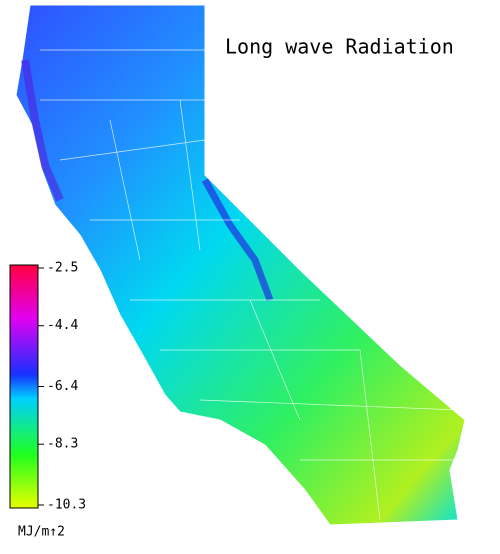 Image resolution: width=500 pixels, height=554 pixels. I want to click on coast-band, so click(42, 130).